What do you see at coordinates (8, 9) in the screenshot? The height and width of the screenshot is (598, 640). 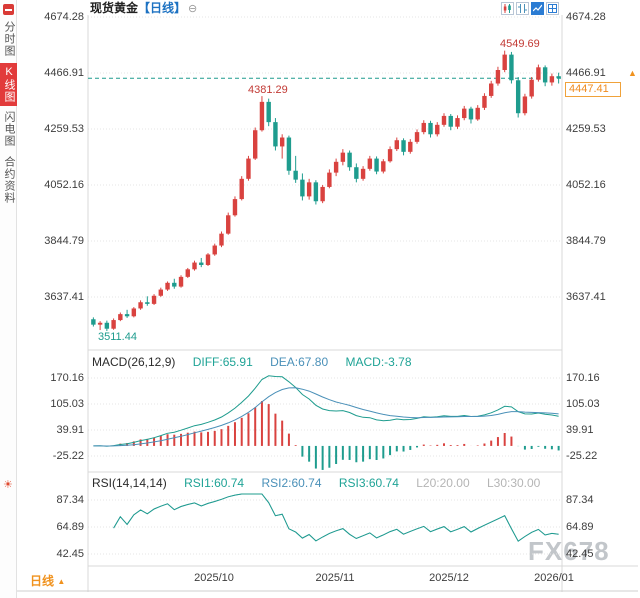 I see `app-logo-icon` at bounding box center [8, 9].